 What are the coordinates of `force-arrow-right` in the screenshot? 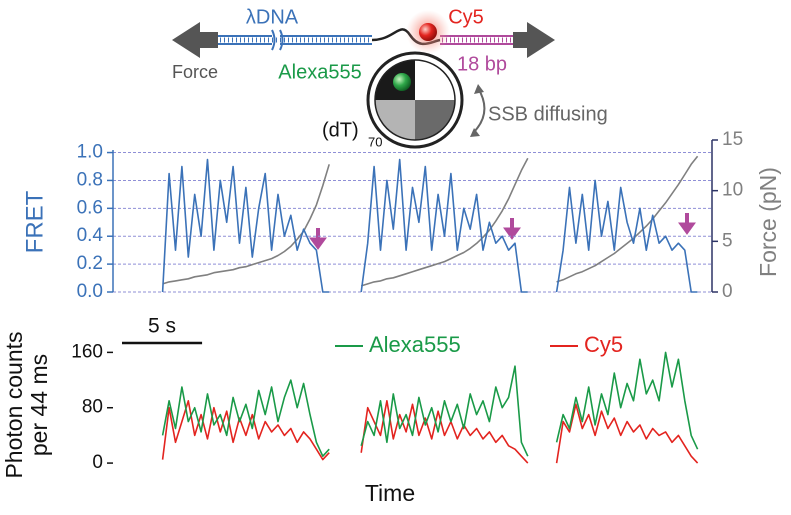 It's located at (534, 40).